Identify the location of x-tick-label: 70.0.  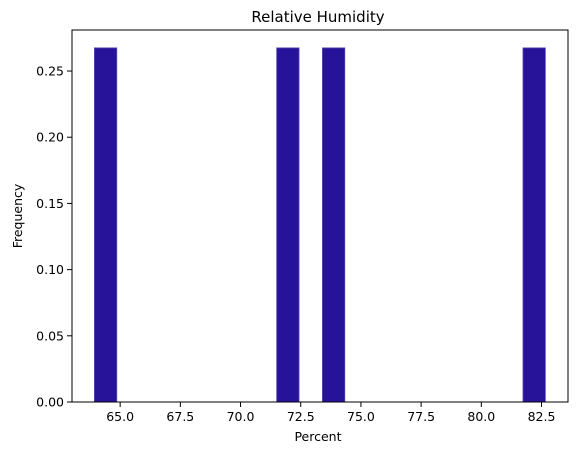
(241, 416).